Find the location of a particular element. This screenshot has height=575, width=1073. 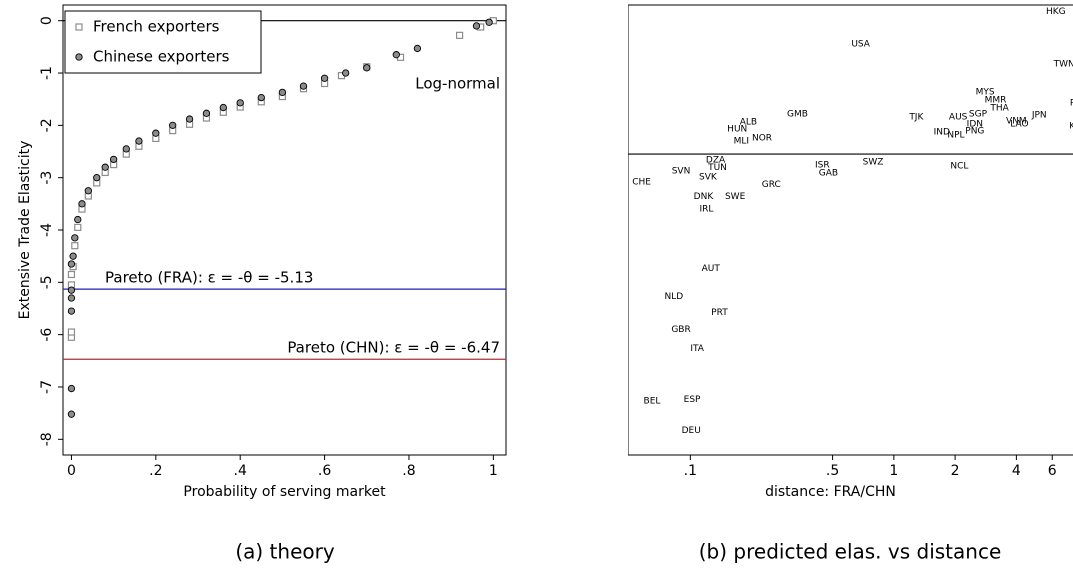

point-label: TUN is located at coordinates (717, 168).